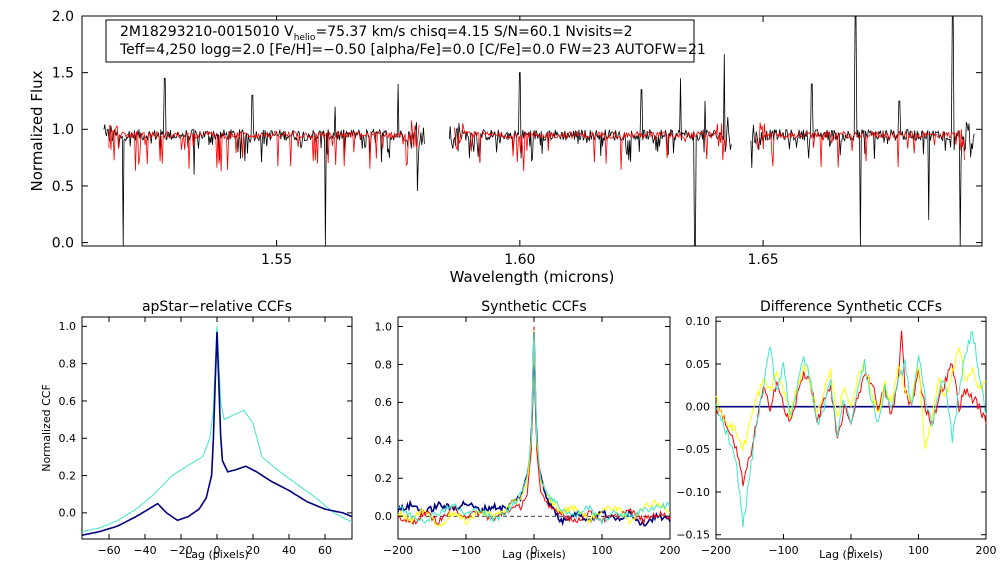 The image size is (1008, 576). I want to click on synthetic-ccf-ticks: −200 −100 0 100 200 0.0 0.2 0.4 0.6 0.8 1.0, so click(528, 437).